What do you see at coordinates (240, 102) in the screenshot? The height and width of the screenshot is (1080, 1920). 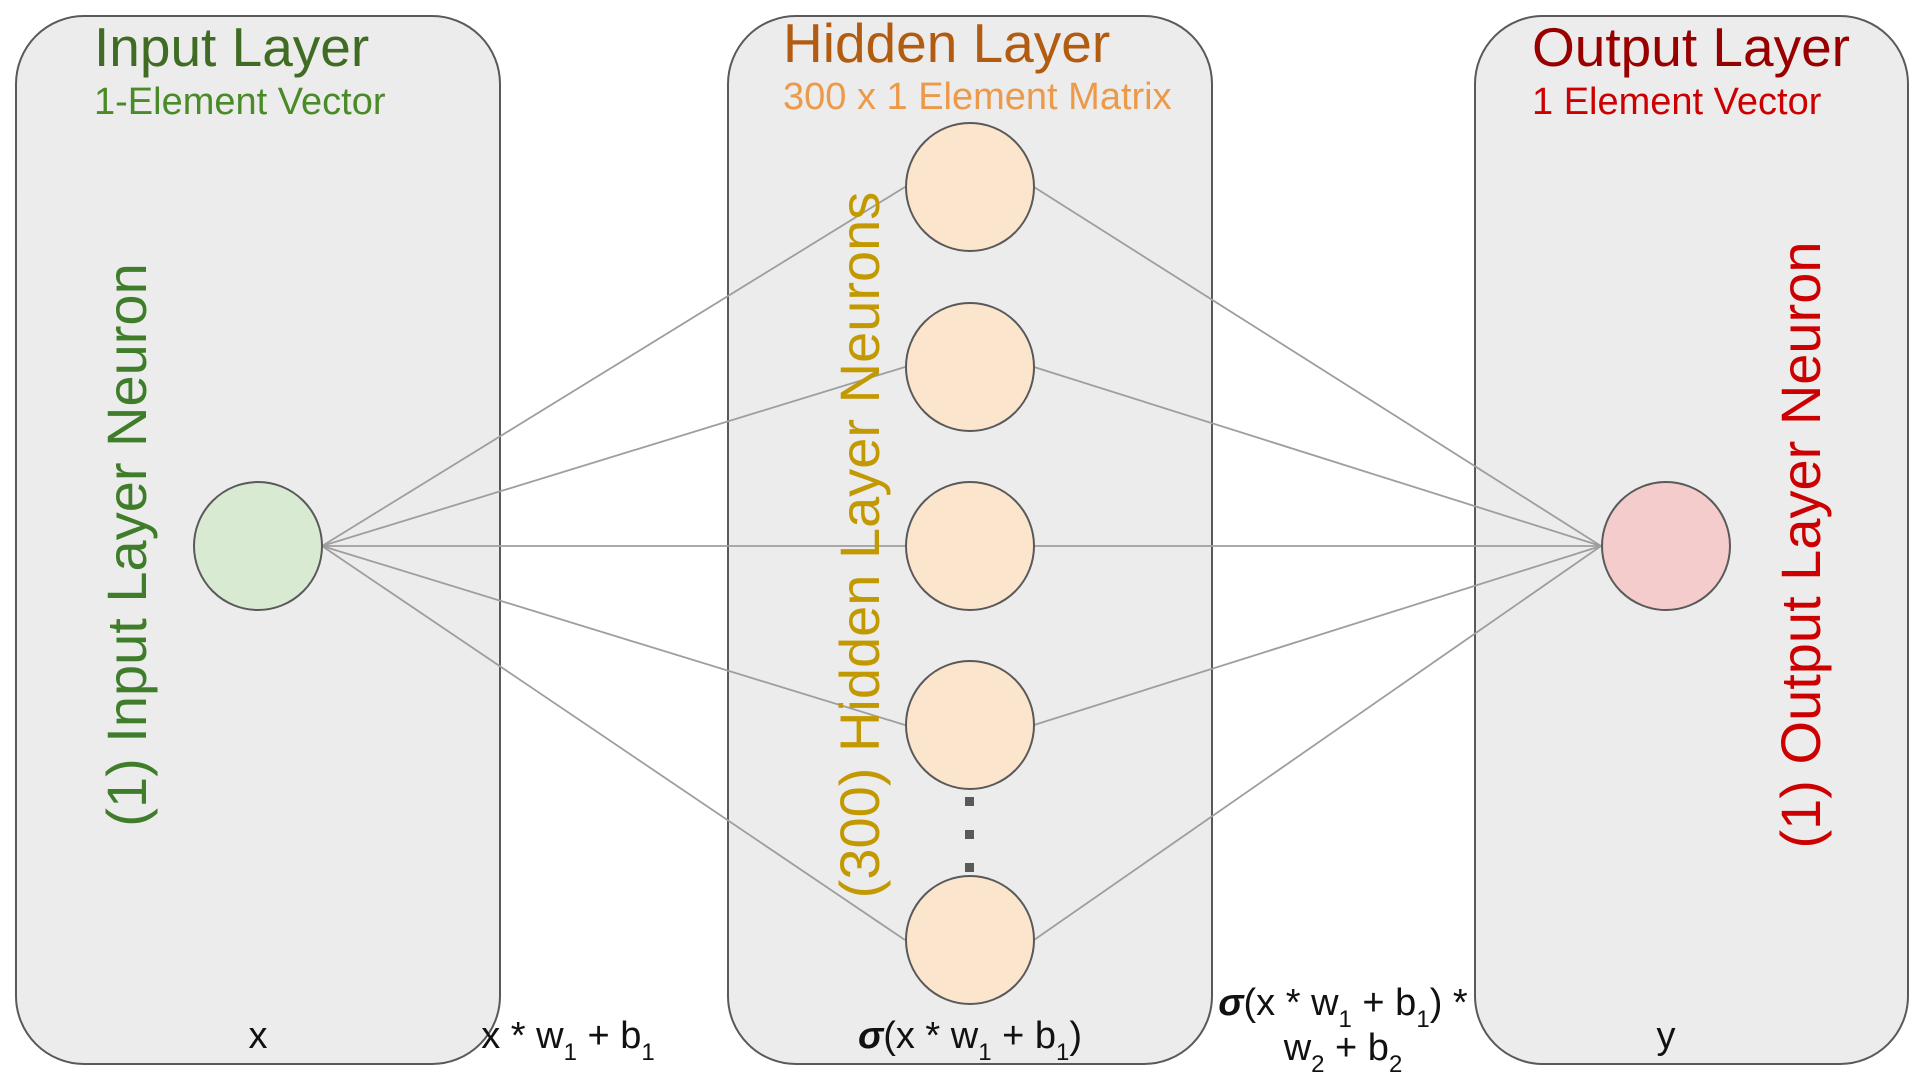 I see `input-layer-subtitle: 1-Element Vector` at bounding box center [240, 102].